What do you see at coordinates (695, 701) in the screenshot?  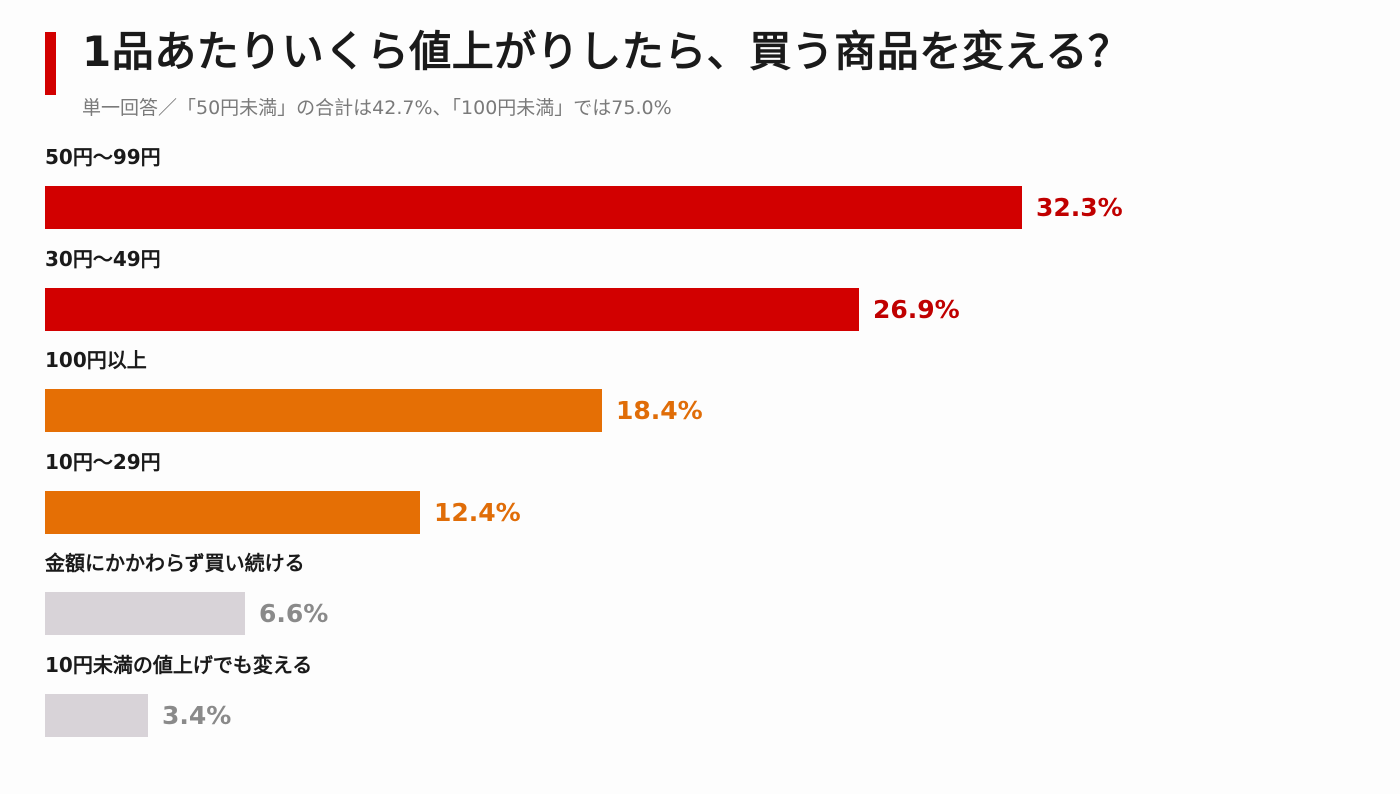 I see `bar-row: 10円未満の値上げでも変える 3.4%` at bounding box center [695, 701].